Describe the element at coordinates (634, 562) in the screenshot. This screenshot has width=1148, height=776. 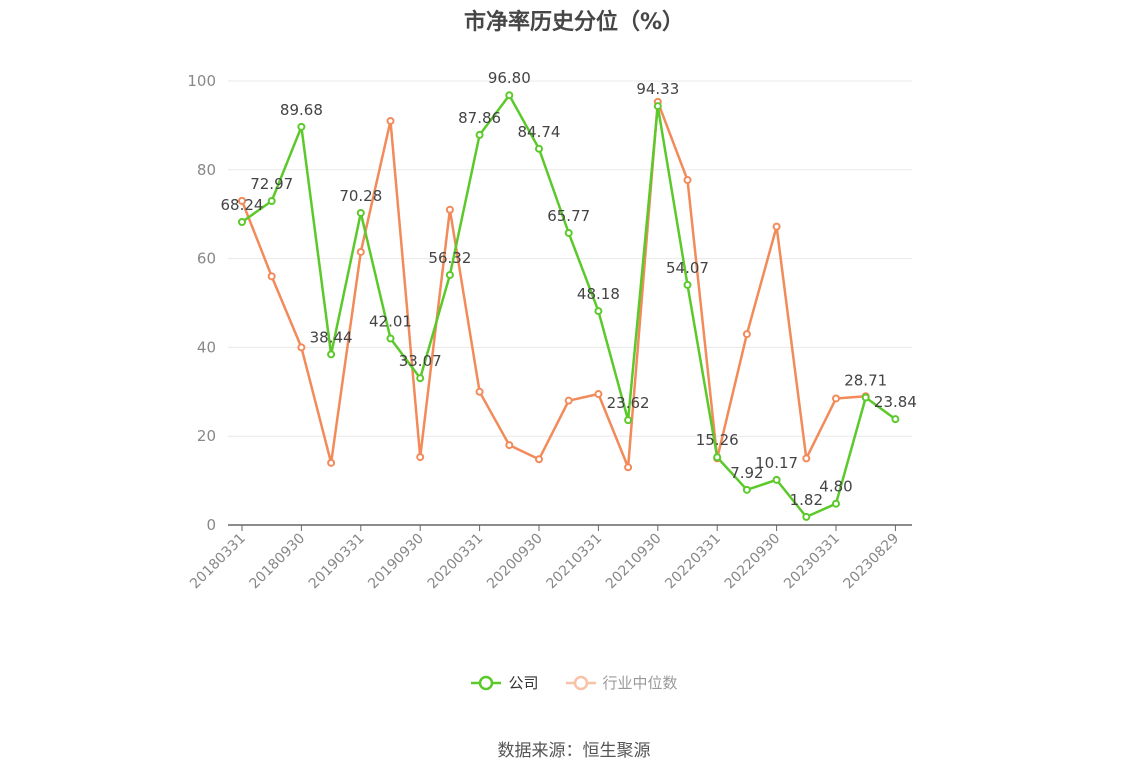
I see `x-tick-label: 20210930` at that location.